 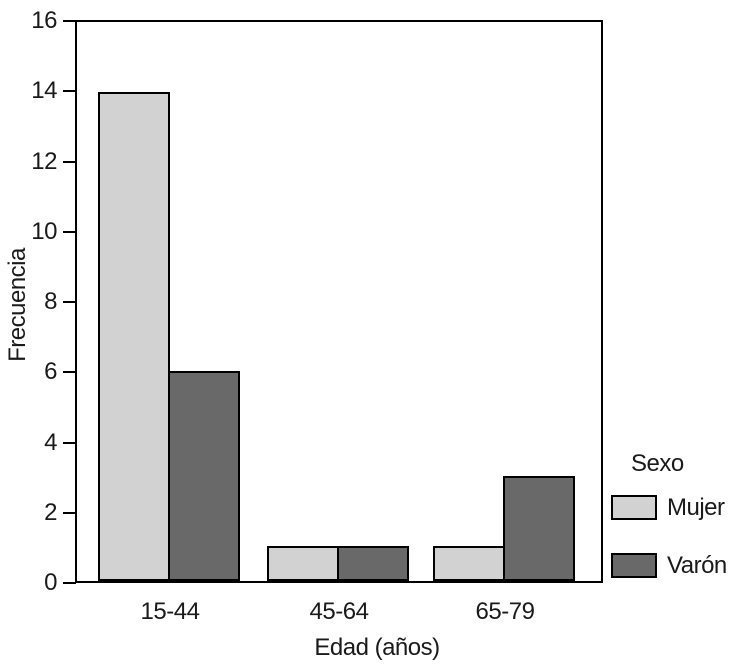 What do you see at coordinates (697, 565) in the screenshot?
I see `legend-label-varón: Varón` at bounding box center [697, 565].